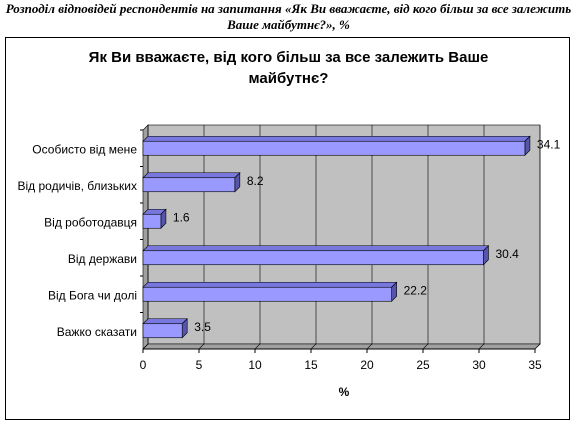 Image resolution: width=577 pixels, height=424 pixels. Describe the element at coordinates (479, 365) in the screenshot. I see `x-tick-label: 30` at that location.